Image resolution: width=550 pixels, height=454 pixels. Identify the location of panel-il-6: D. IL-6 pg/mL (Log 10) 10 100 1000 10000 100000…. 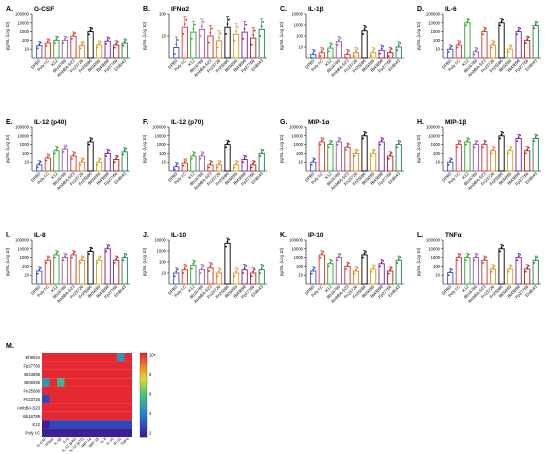
(478, 42).